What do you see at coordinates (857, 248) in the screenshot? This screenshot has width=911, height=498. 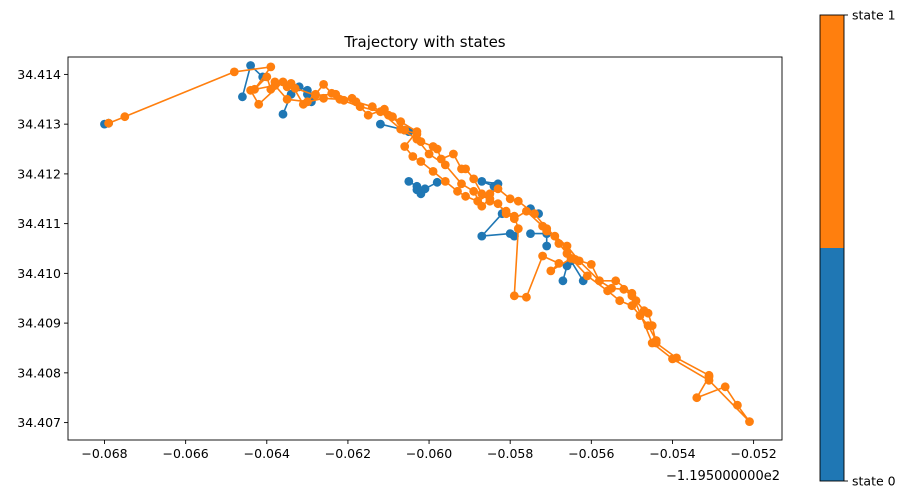 I see `colorbar: state 0 state 1` at bounding box center [857, 248].